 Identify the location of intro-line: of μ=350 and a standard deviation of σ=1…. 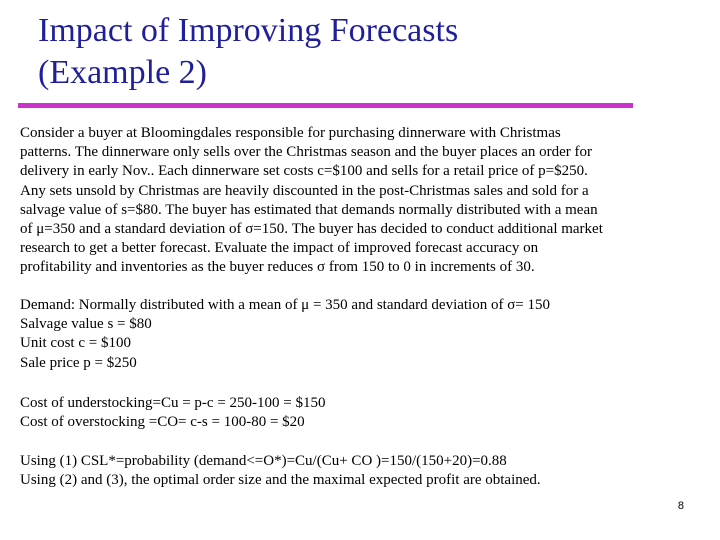
(311, 229).